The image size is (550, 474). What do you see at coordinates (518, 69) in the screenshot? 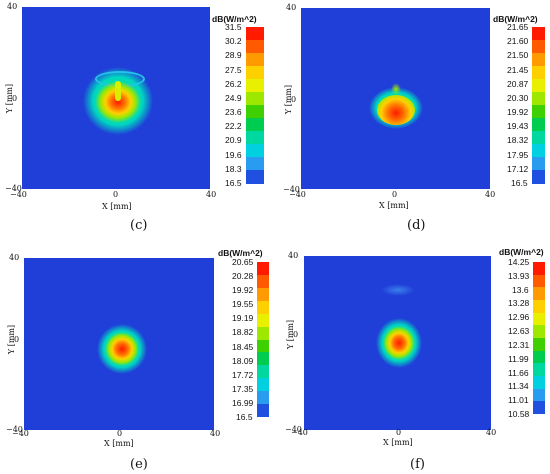
I see `colorbar-label: 21.45` at bounding box center [518, 69].